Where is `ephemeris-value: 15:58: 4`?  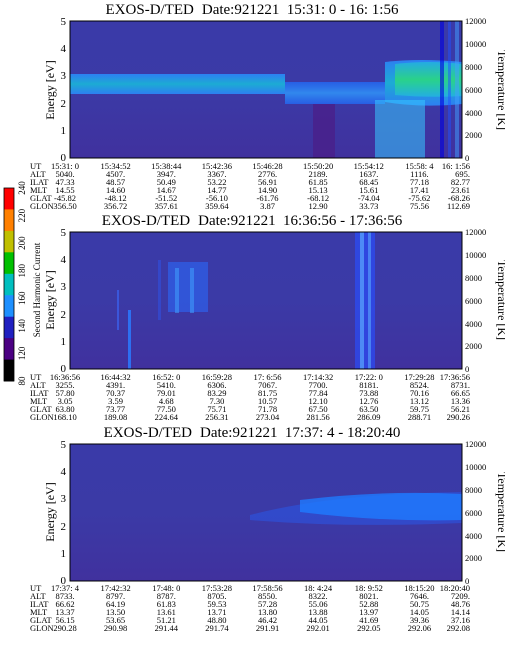
ephemeris-value: 15:58: 4 is located at coordinates (419, 166).